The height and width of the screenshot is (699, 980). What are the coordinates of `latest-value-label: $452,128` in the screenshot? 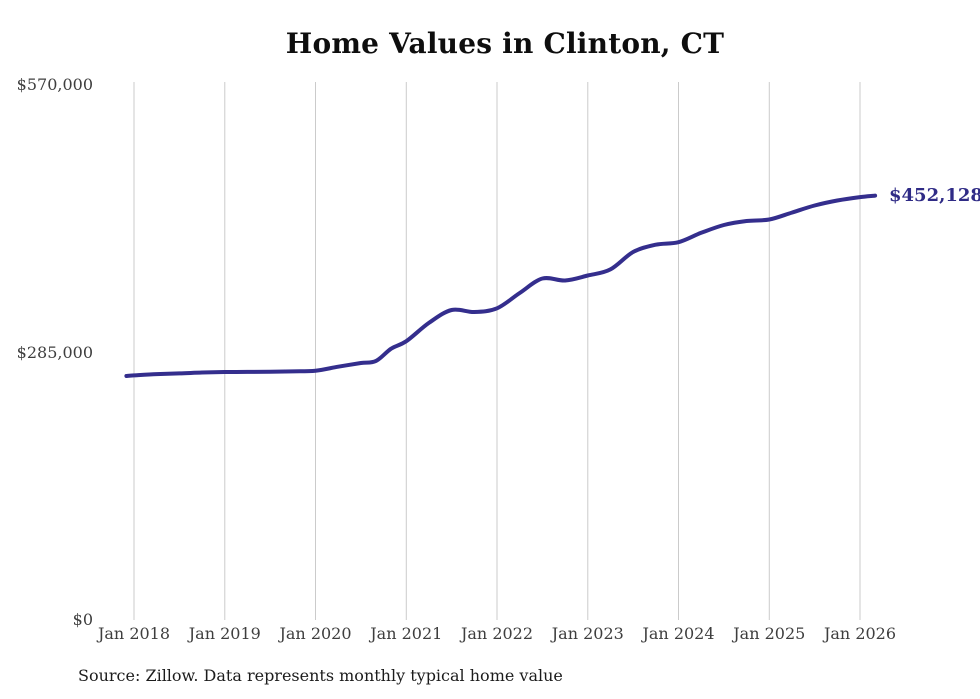 It's located at (934, 195).